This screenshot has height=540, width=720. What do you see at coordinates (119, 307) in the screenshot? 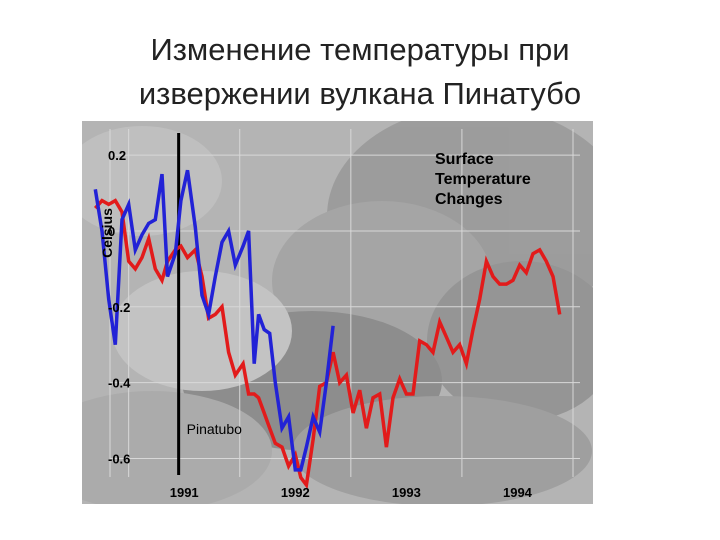
I see `y-tick-label: -0.2` at bounding box center [119, 307].